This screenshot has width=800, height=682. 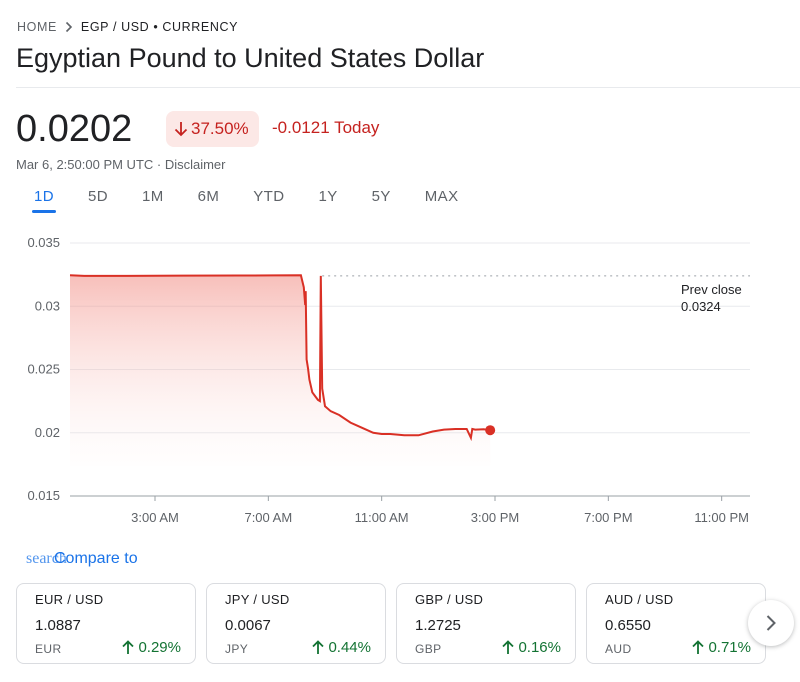 What do you see at coordinates (729, 647) in the screenshot?
I see `card-change-percent: 0.71%` at bounding box center [729, 647].